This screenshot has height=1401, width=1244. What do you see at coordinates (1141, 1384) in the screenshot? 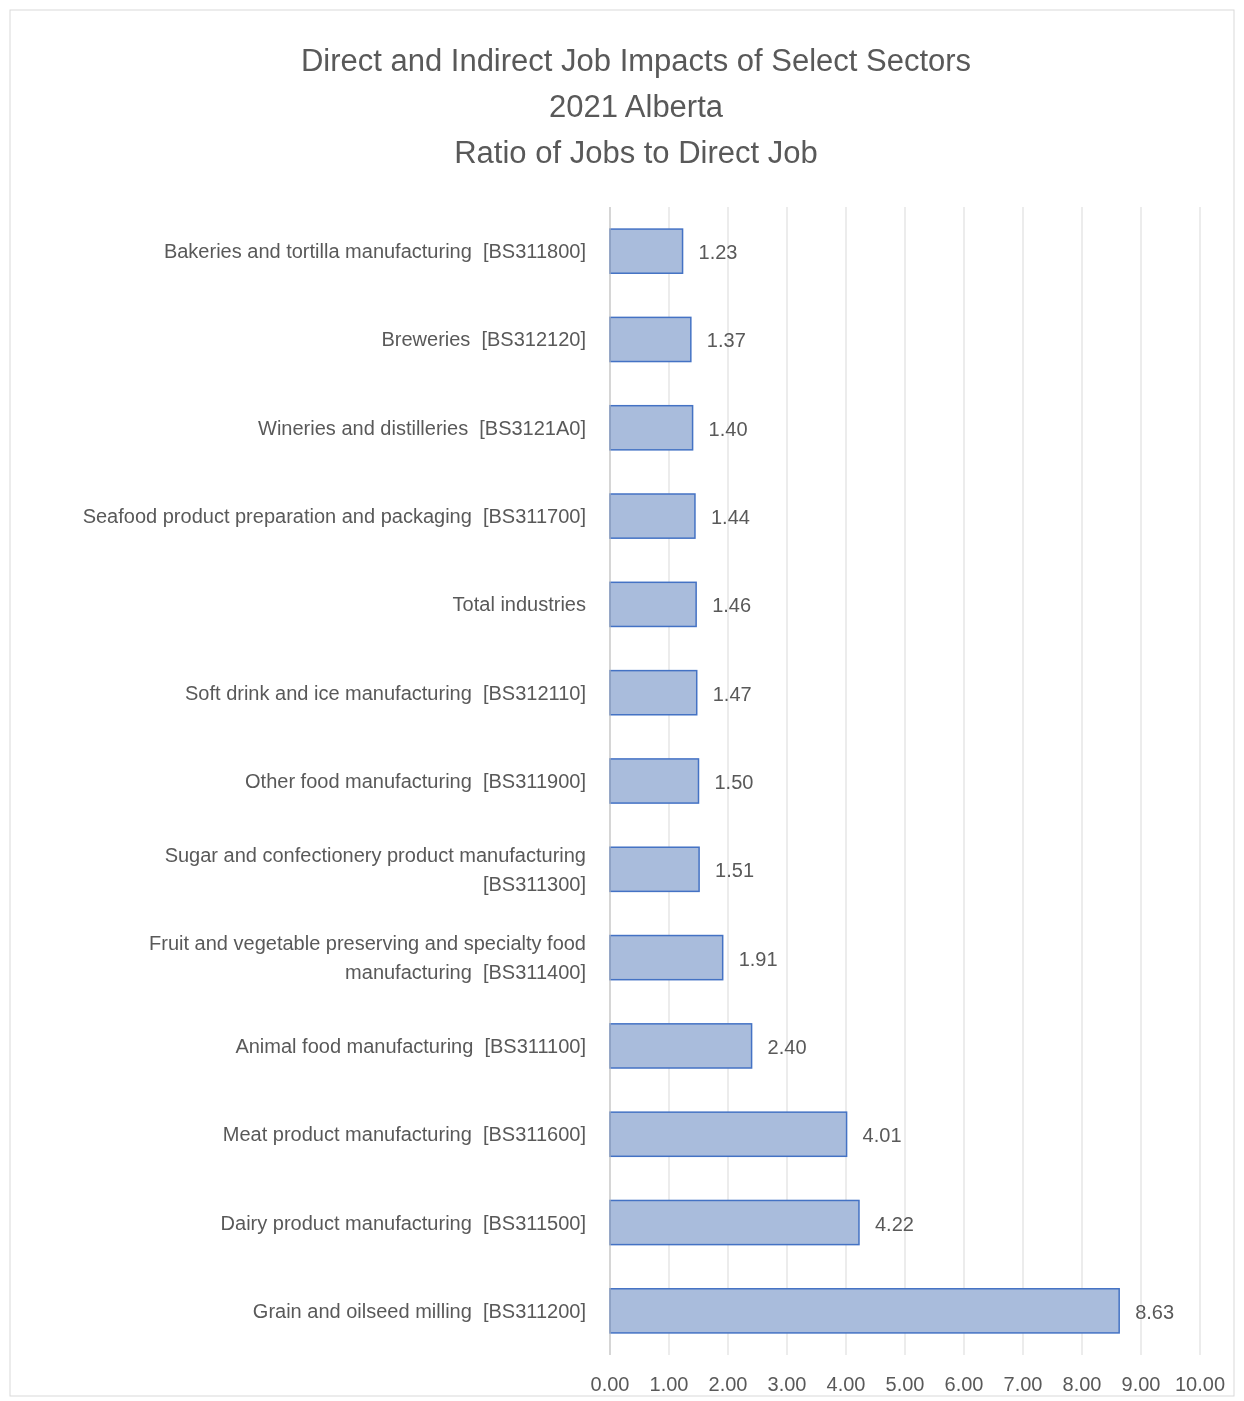
I see `x-tick-label: 9.00` at bounding box center [1141, 1384].